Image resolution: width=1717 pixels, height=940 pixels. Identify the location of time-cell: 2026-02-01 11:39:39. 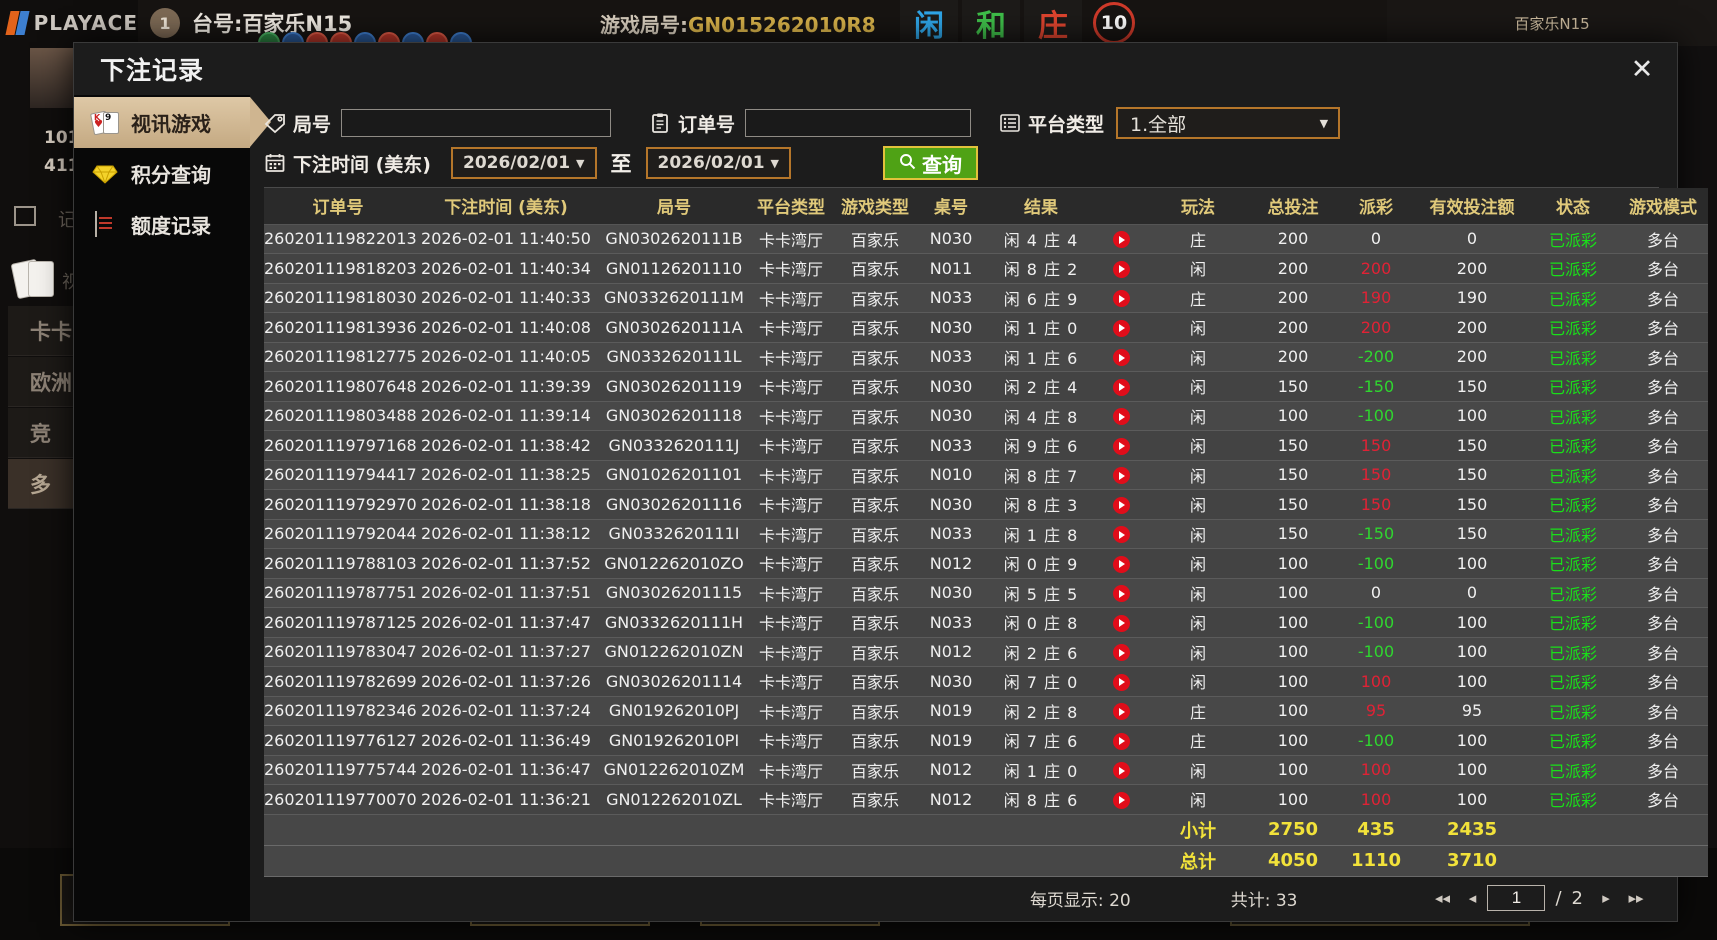
(506, 386).